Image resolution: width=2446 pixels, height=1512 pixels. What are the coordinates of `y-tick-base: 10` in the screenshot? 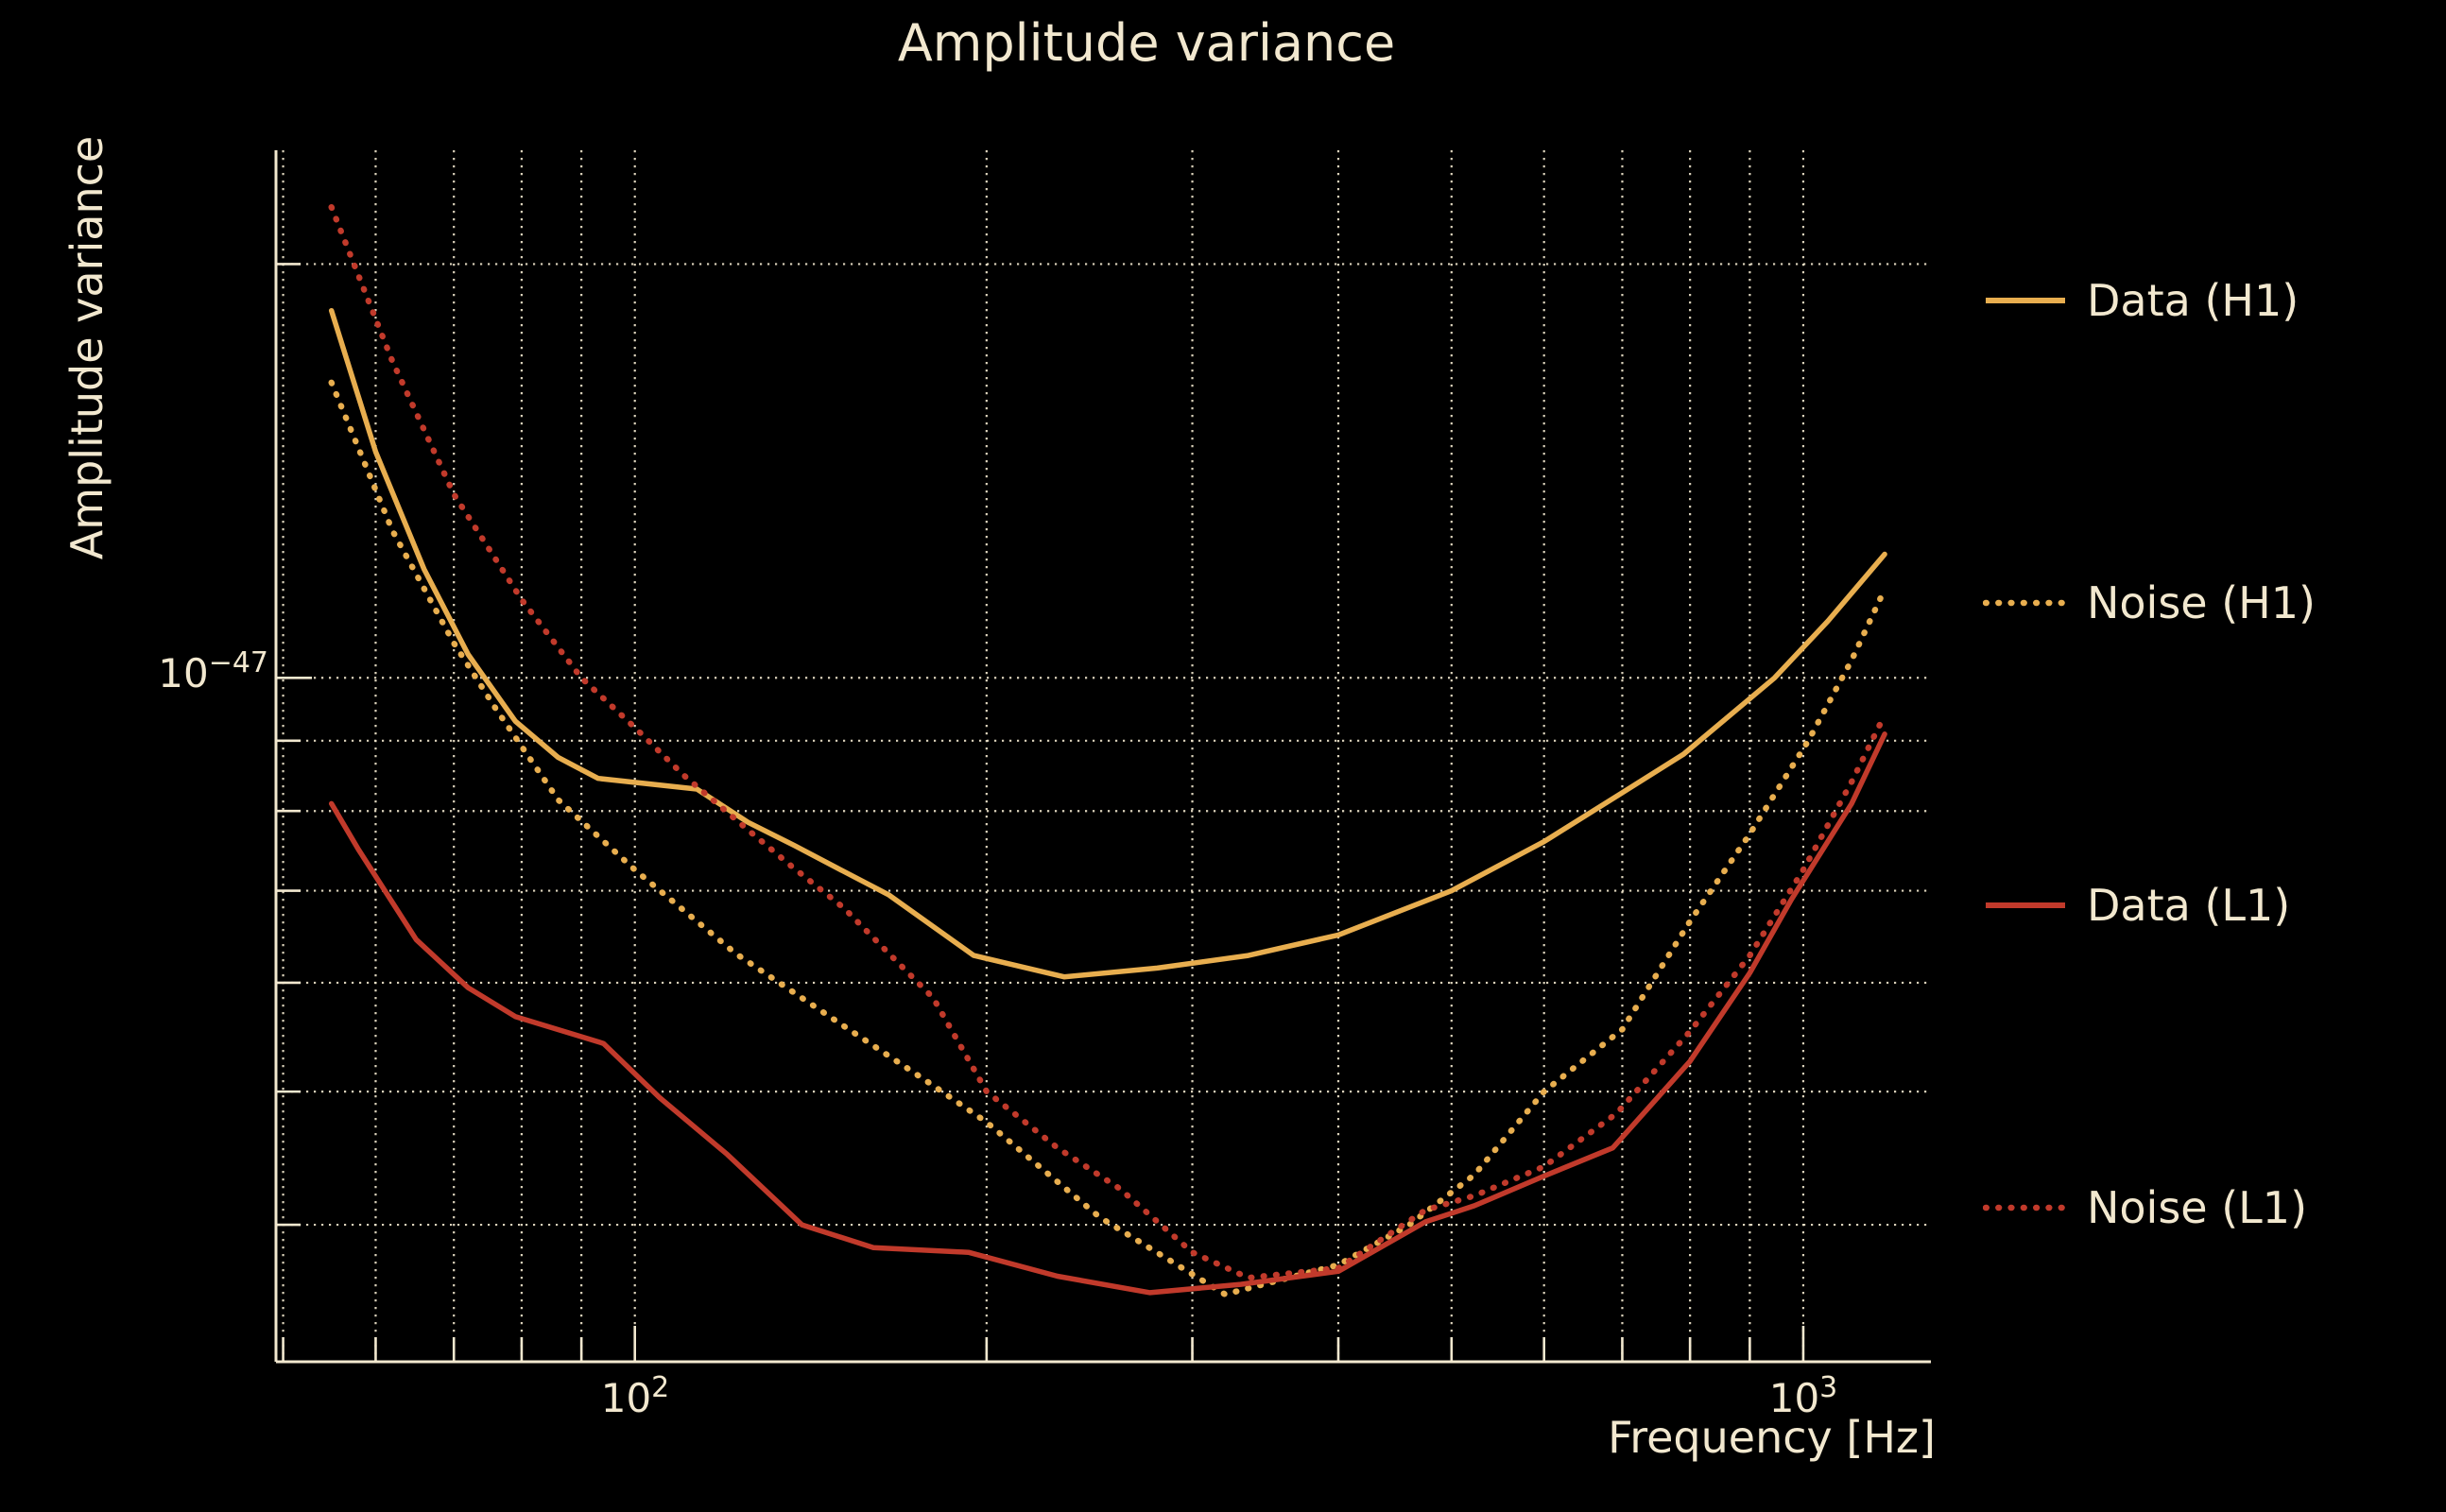 It's located at (183, 673).